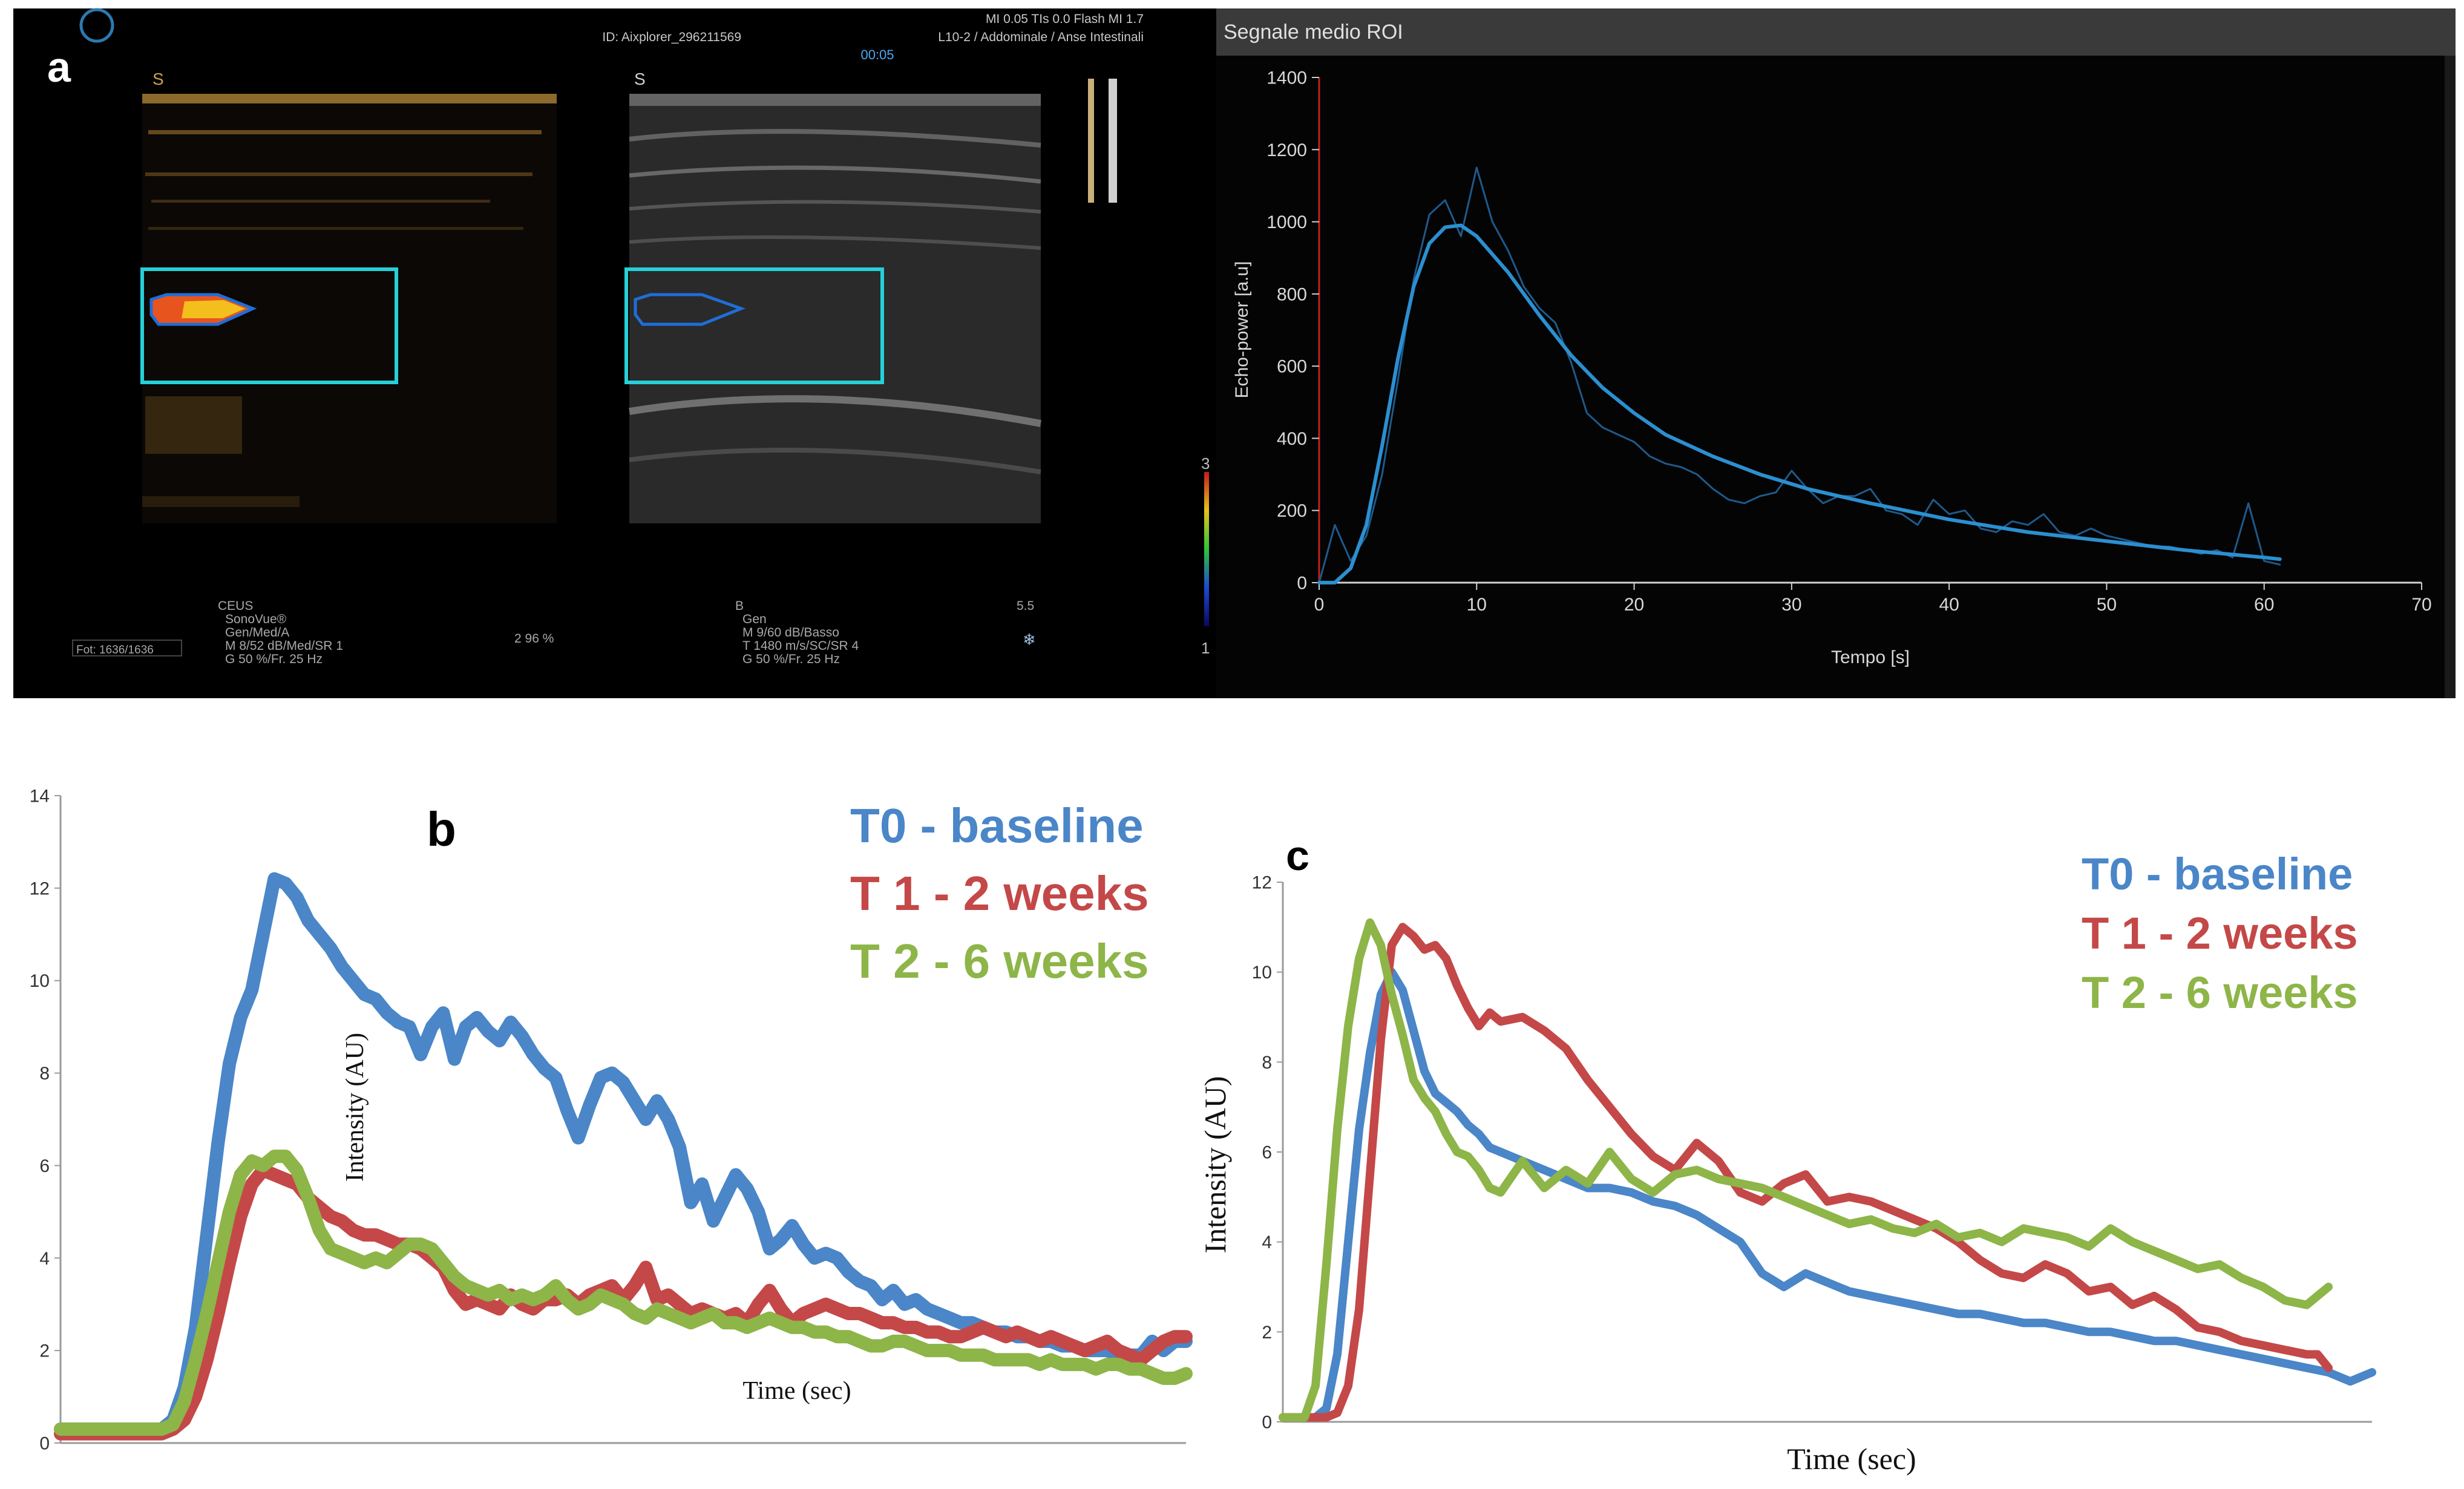 The width and height of the screenshot is (2464, 1489). I want to click on panel-label-a: a, so click(59, 68).